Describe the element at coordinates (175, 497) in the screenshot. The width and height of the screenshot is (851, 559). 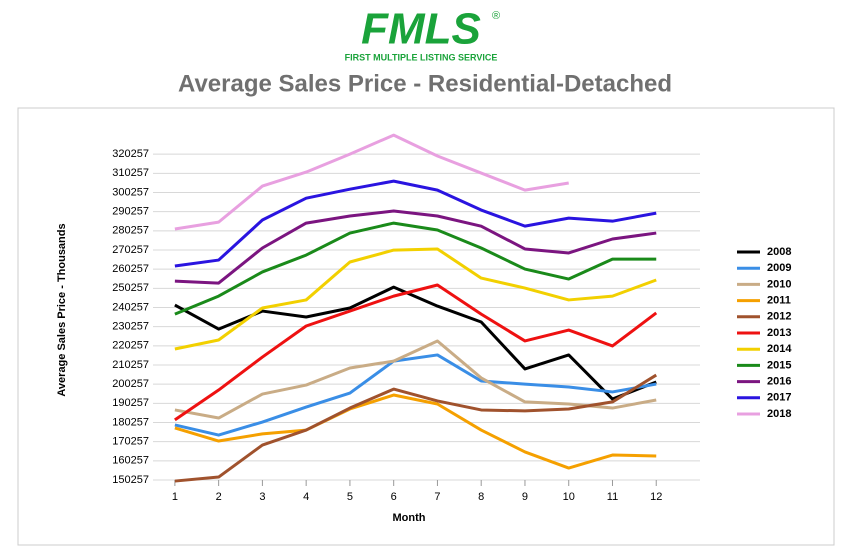
I see `x-tick-label: 1` at that location.